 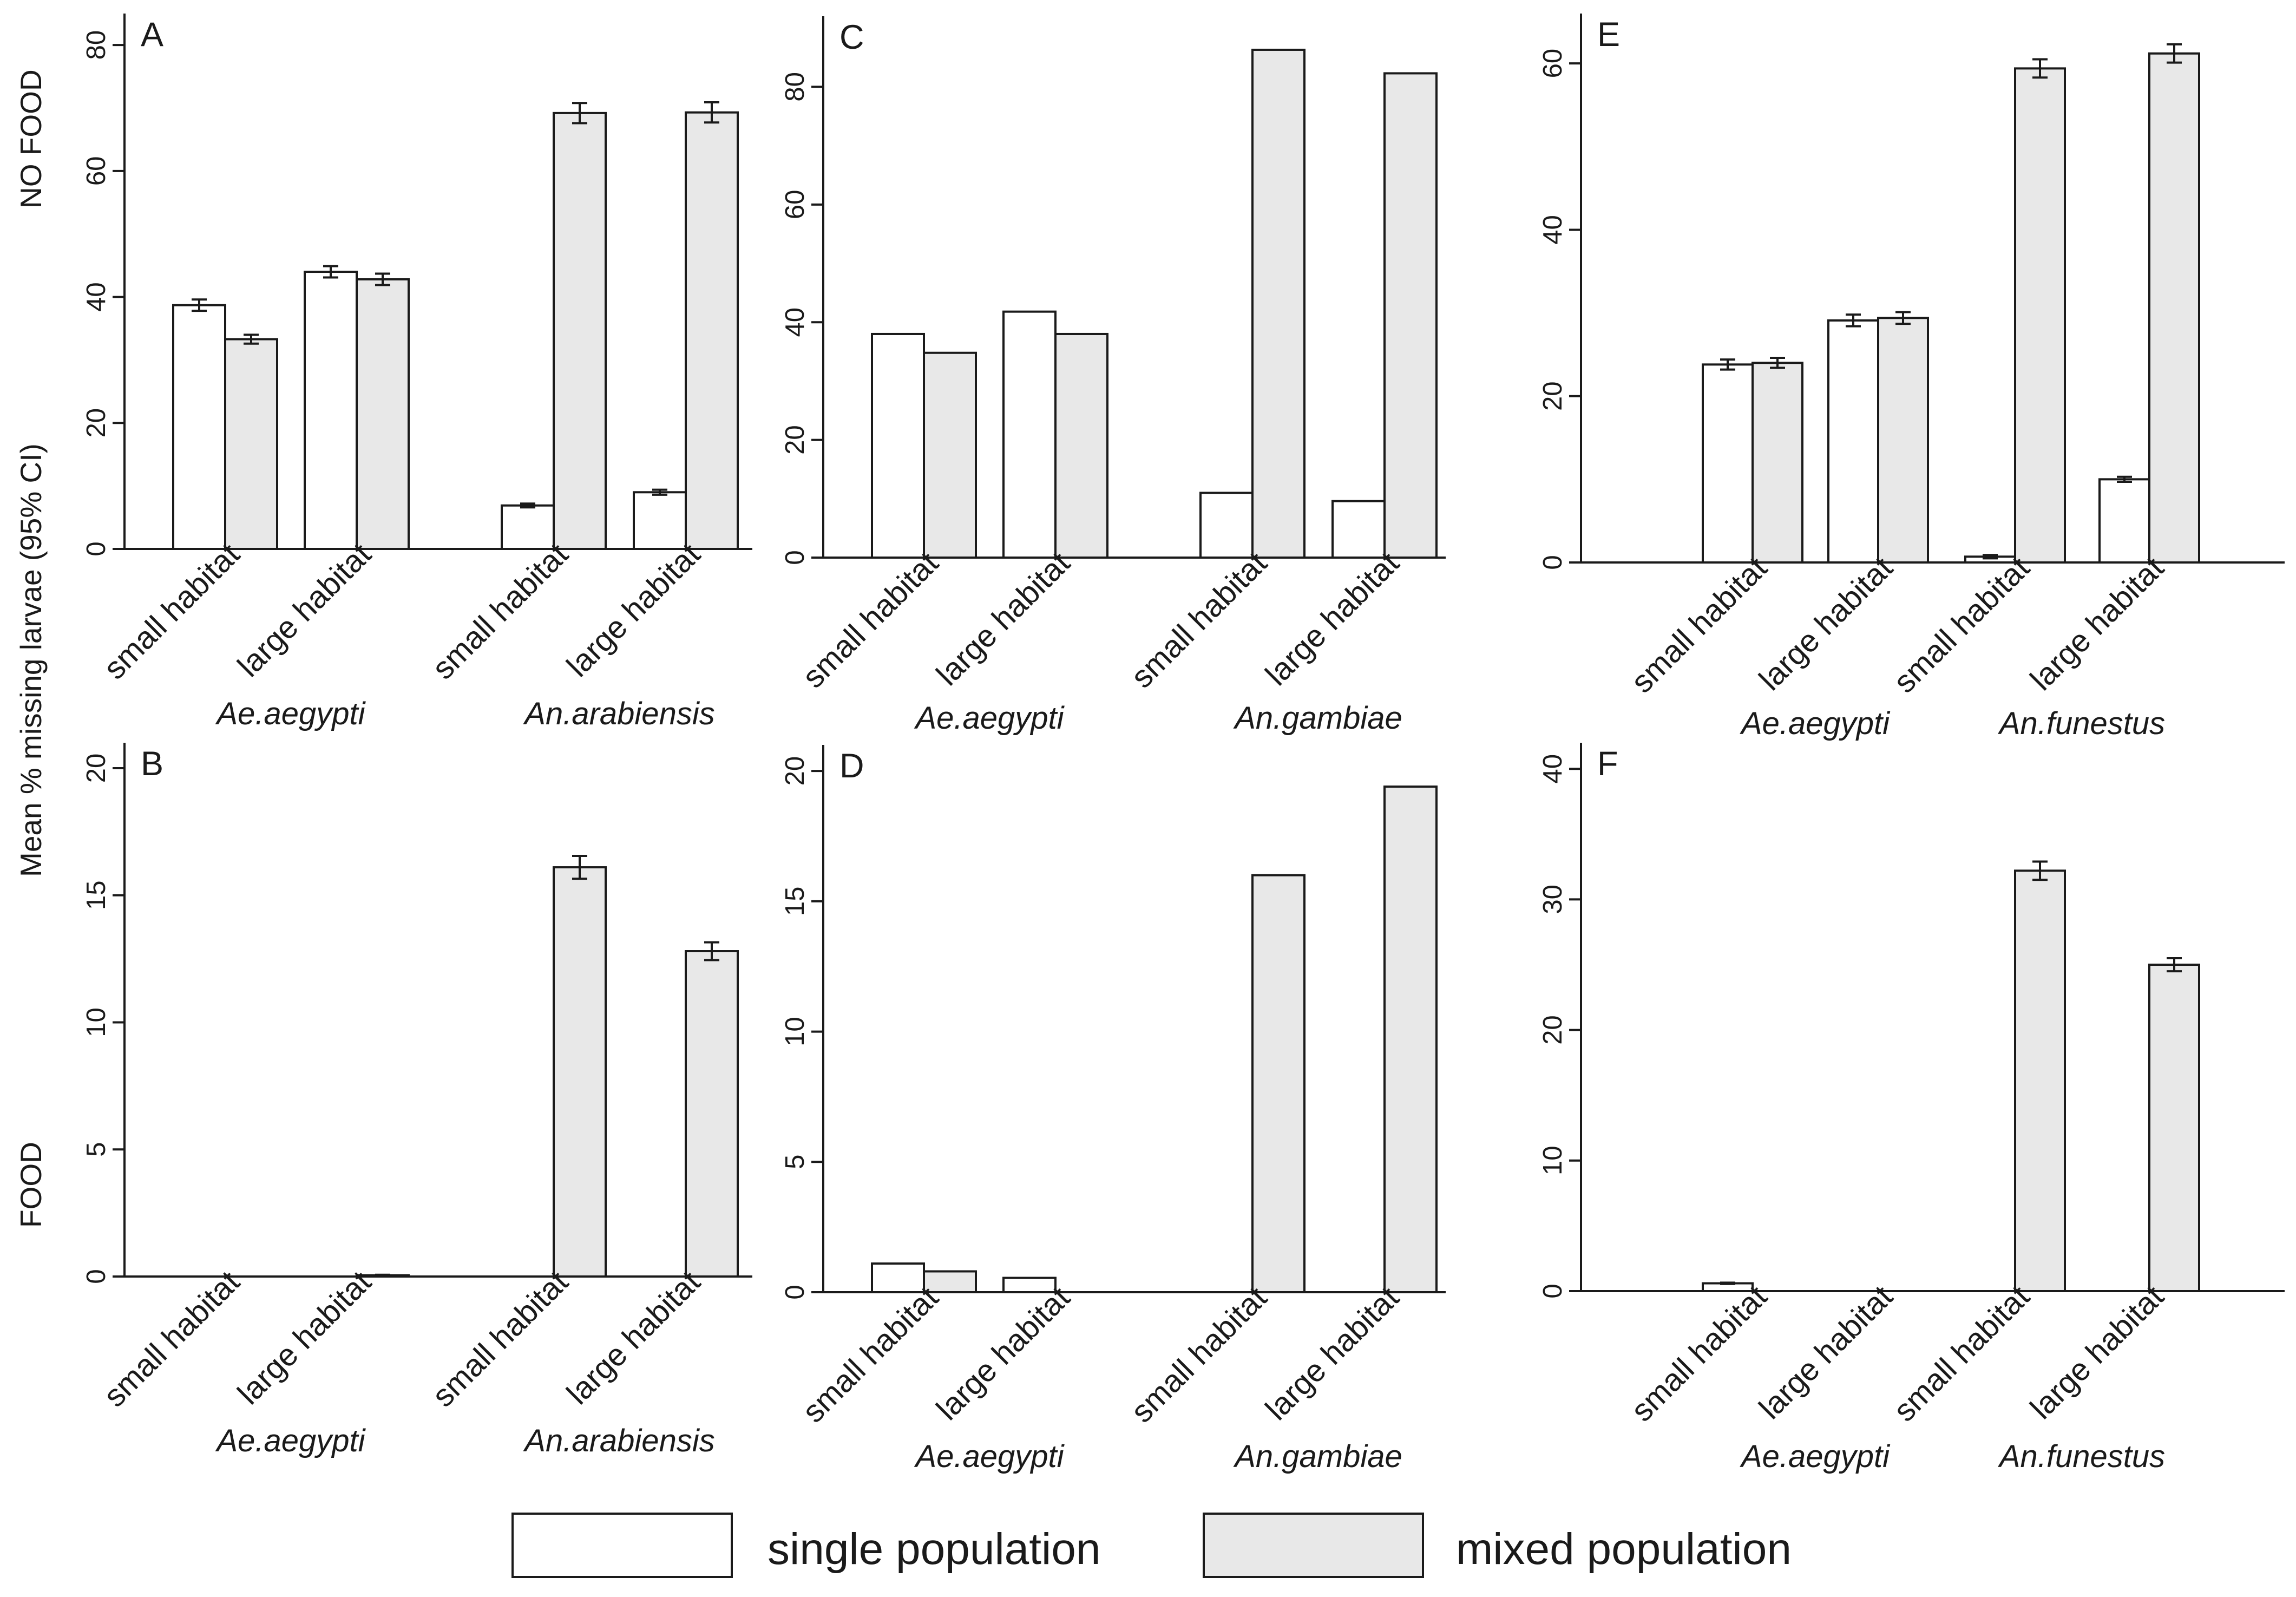 I want to click on y-tick-label: 5, so click(x=795, y=1162).